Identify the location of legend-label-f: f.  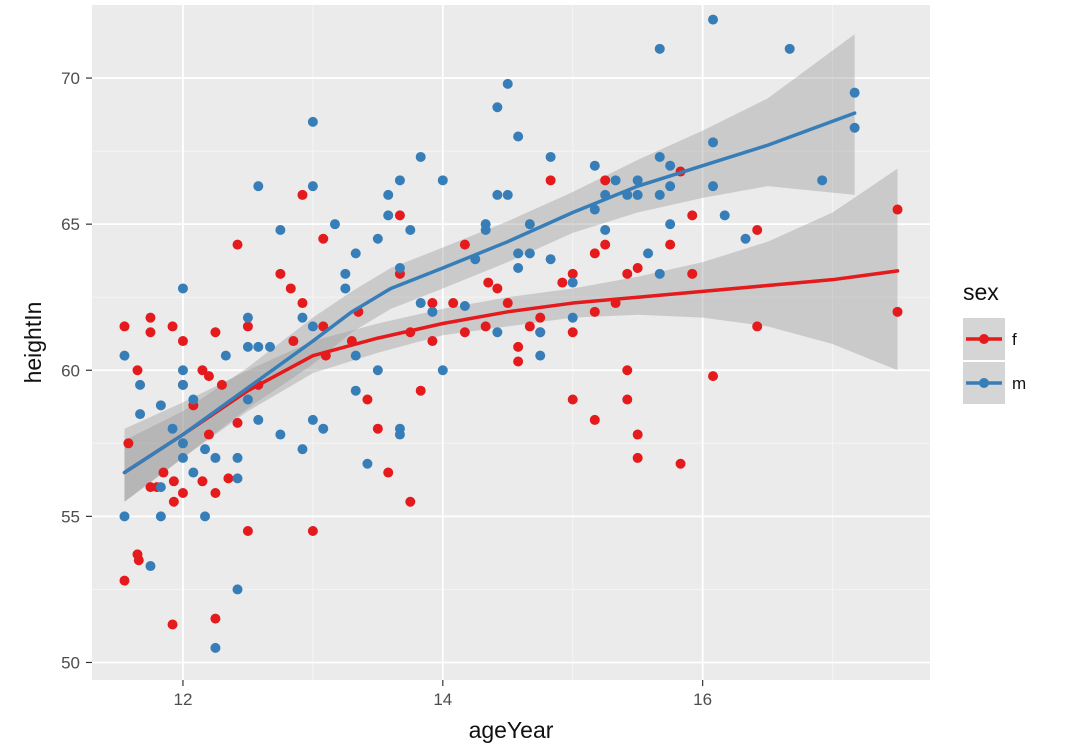
(1014, 339).